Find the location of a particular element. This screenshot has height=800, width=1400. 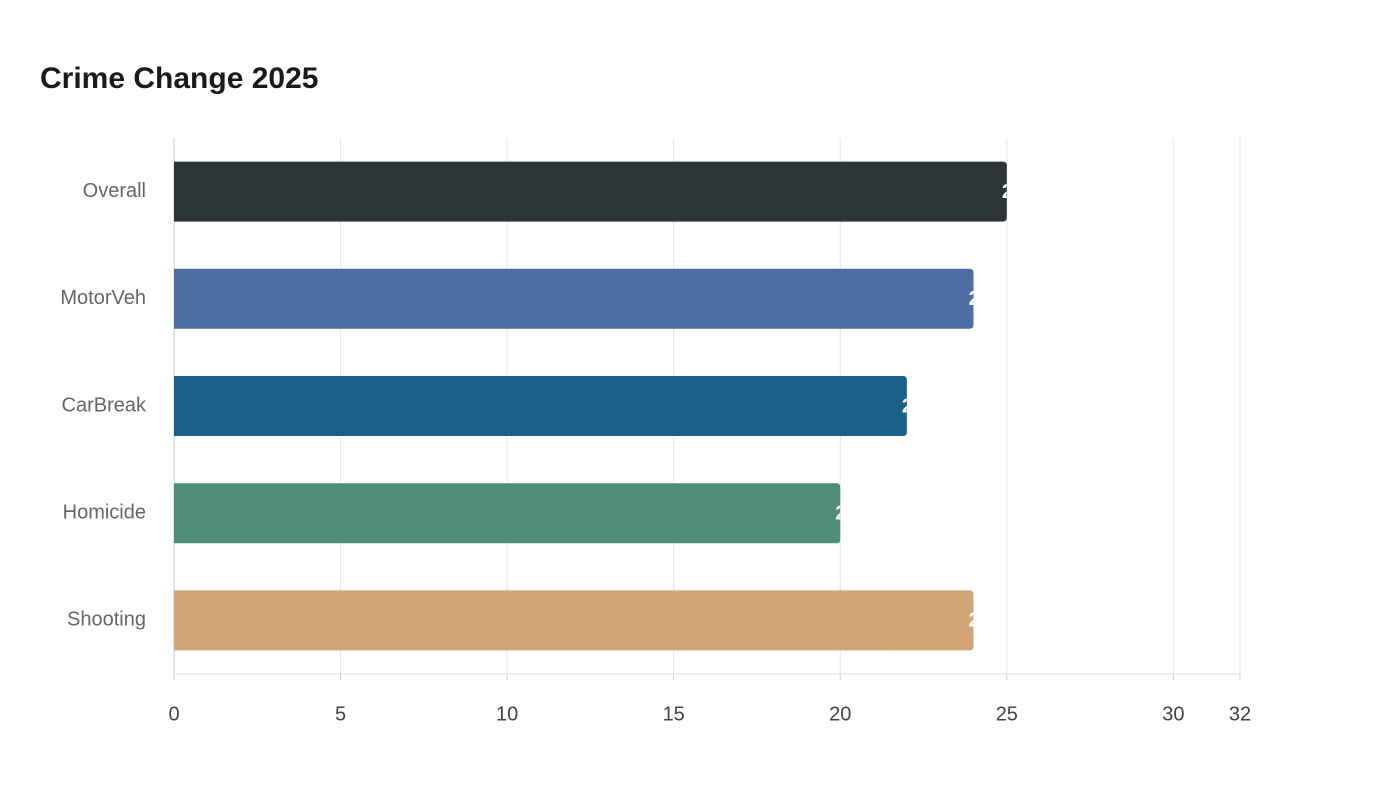

x-tick-label: 15 is located at coordinates (674, 714).